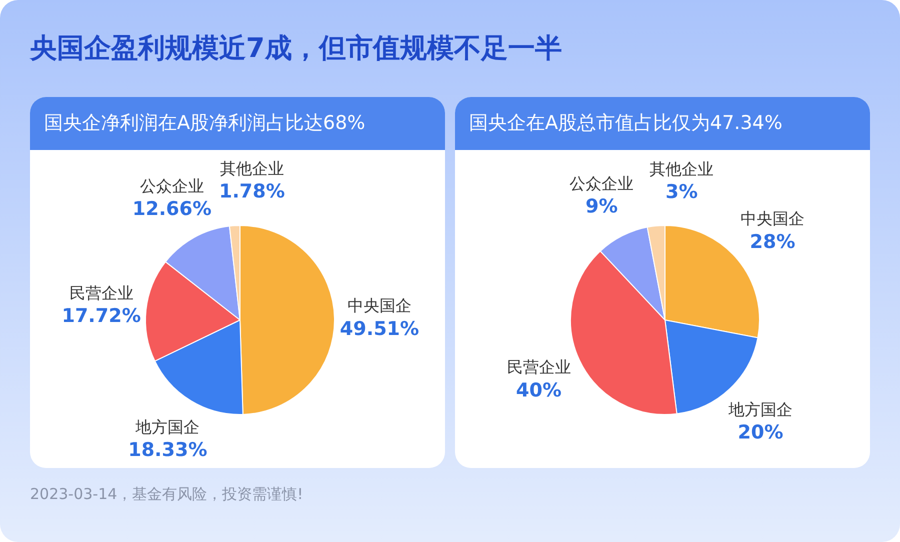 The image size is (900, 542). I want to click on chart-title: 央国企盈利规模近7成，但市值规模不足一半, so click(296, 49).